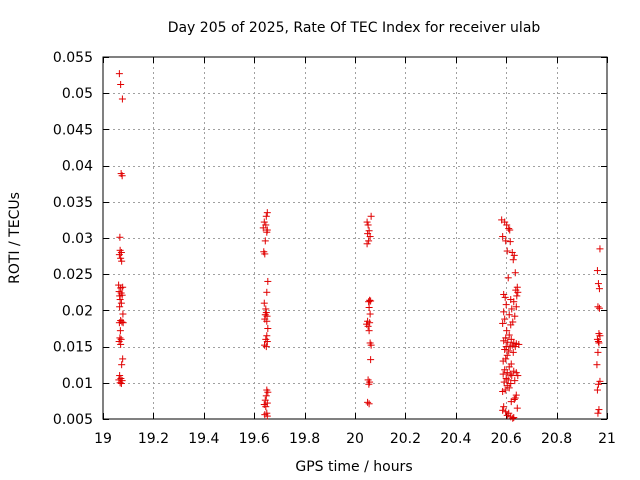 This screenshot has width=640, height=480. Describe the element at coordinates (73, 203) in the screenshot. I see `y-tick-label: 0.035` at that location.